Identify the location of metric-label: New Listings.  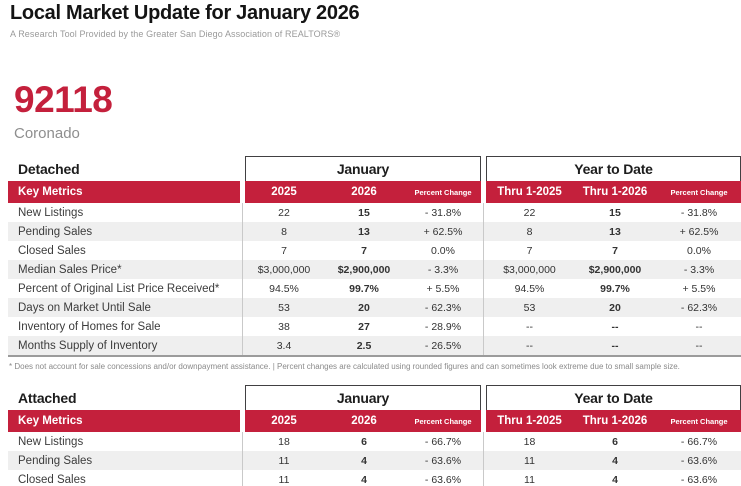
(51, 441).